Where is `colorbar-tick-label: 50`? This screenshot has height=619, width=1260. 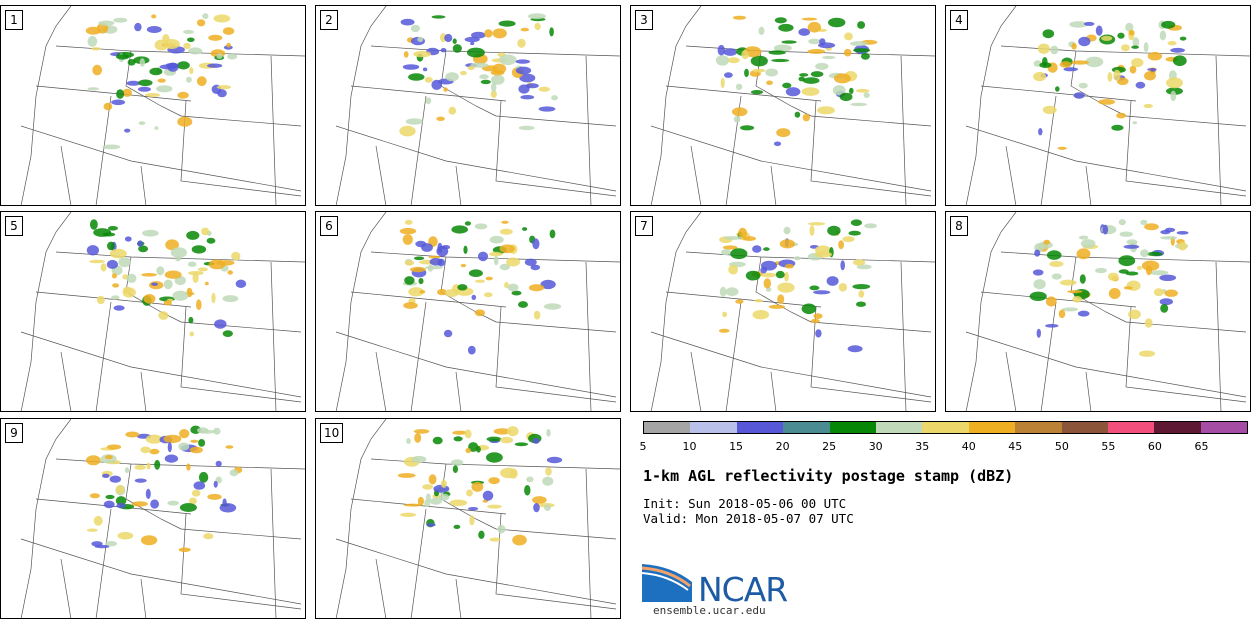
colorbar-tick-label: 50 is located at coordinates (1061, 446).